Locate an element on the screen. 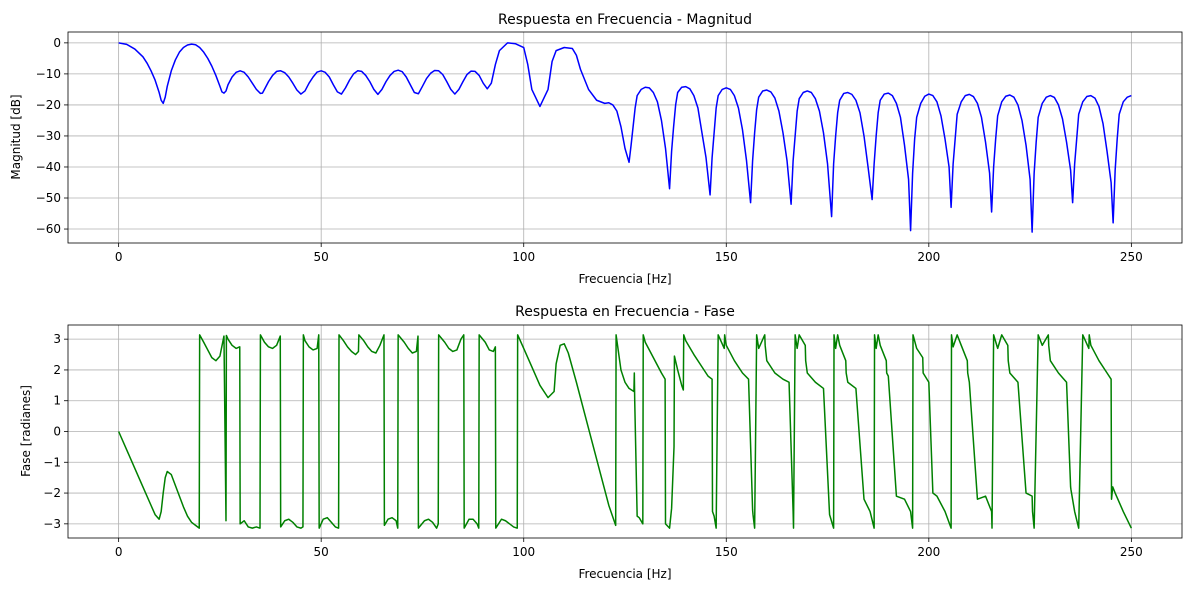  phase-y-tick-label: −2 is located at coordinates (52, 493).